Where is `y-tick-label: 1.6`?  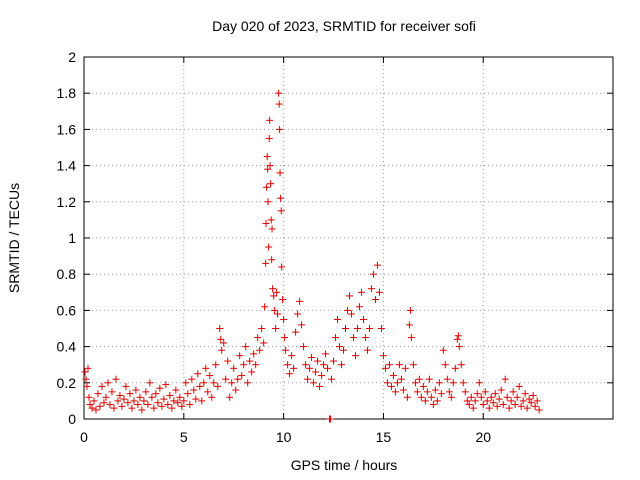 y-tick-label: 1.6 is located at coordinates (67, 129).